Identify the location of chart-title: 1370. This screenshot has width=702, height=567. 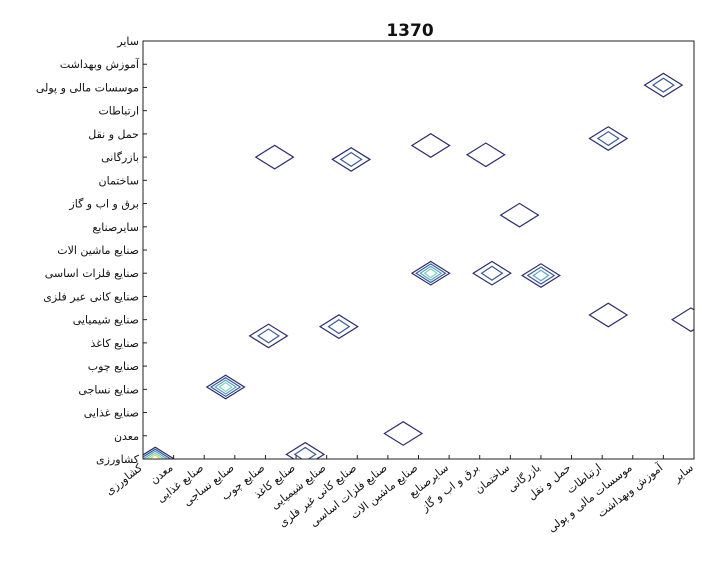
(409, 31).